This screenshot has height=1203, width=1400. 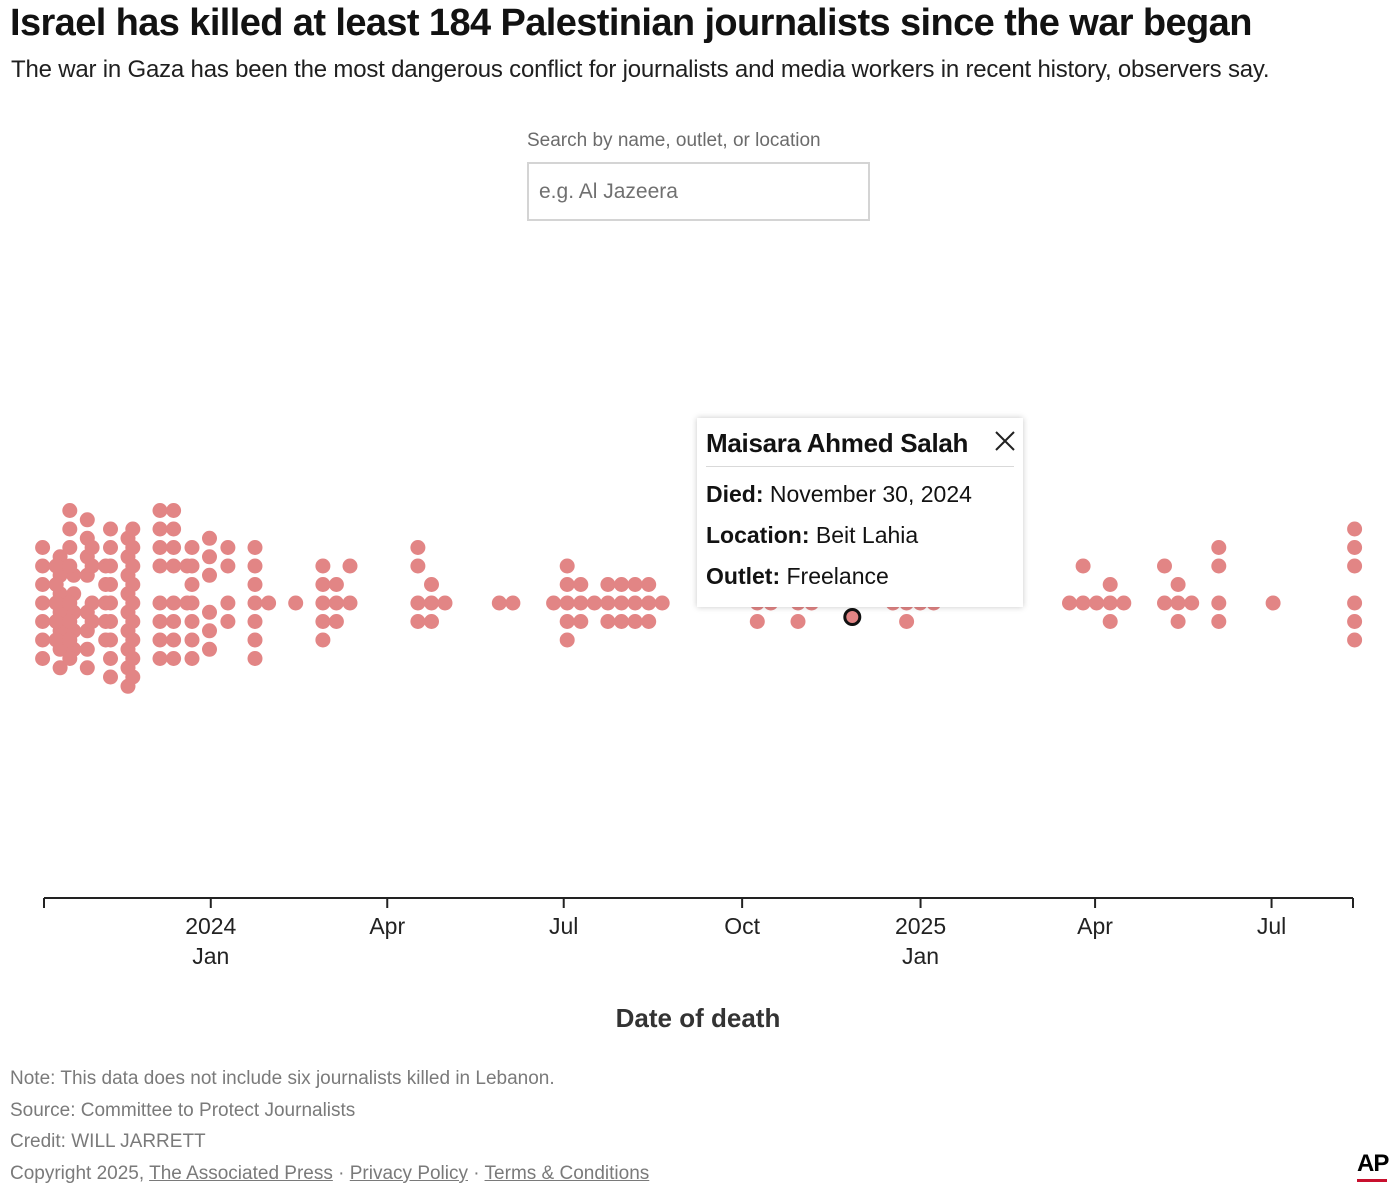 I want to click on terms-link: Terms & Conditions, so click(x=567, y=1173).